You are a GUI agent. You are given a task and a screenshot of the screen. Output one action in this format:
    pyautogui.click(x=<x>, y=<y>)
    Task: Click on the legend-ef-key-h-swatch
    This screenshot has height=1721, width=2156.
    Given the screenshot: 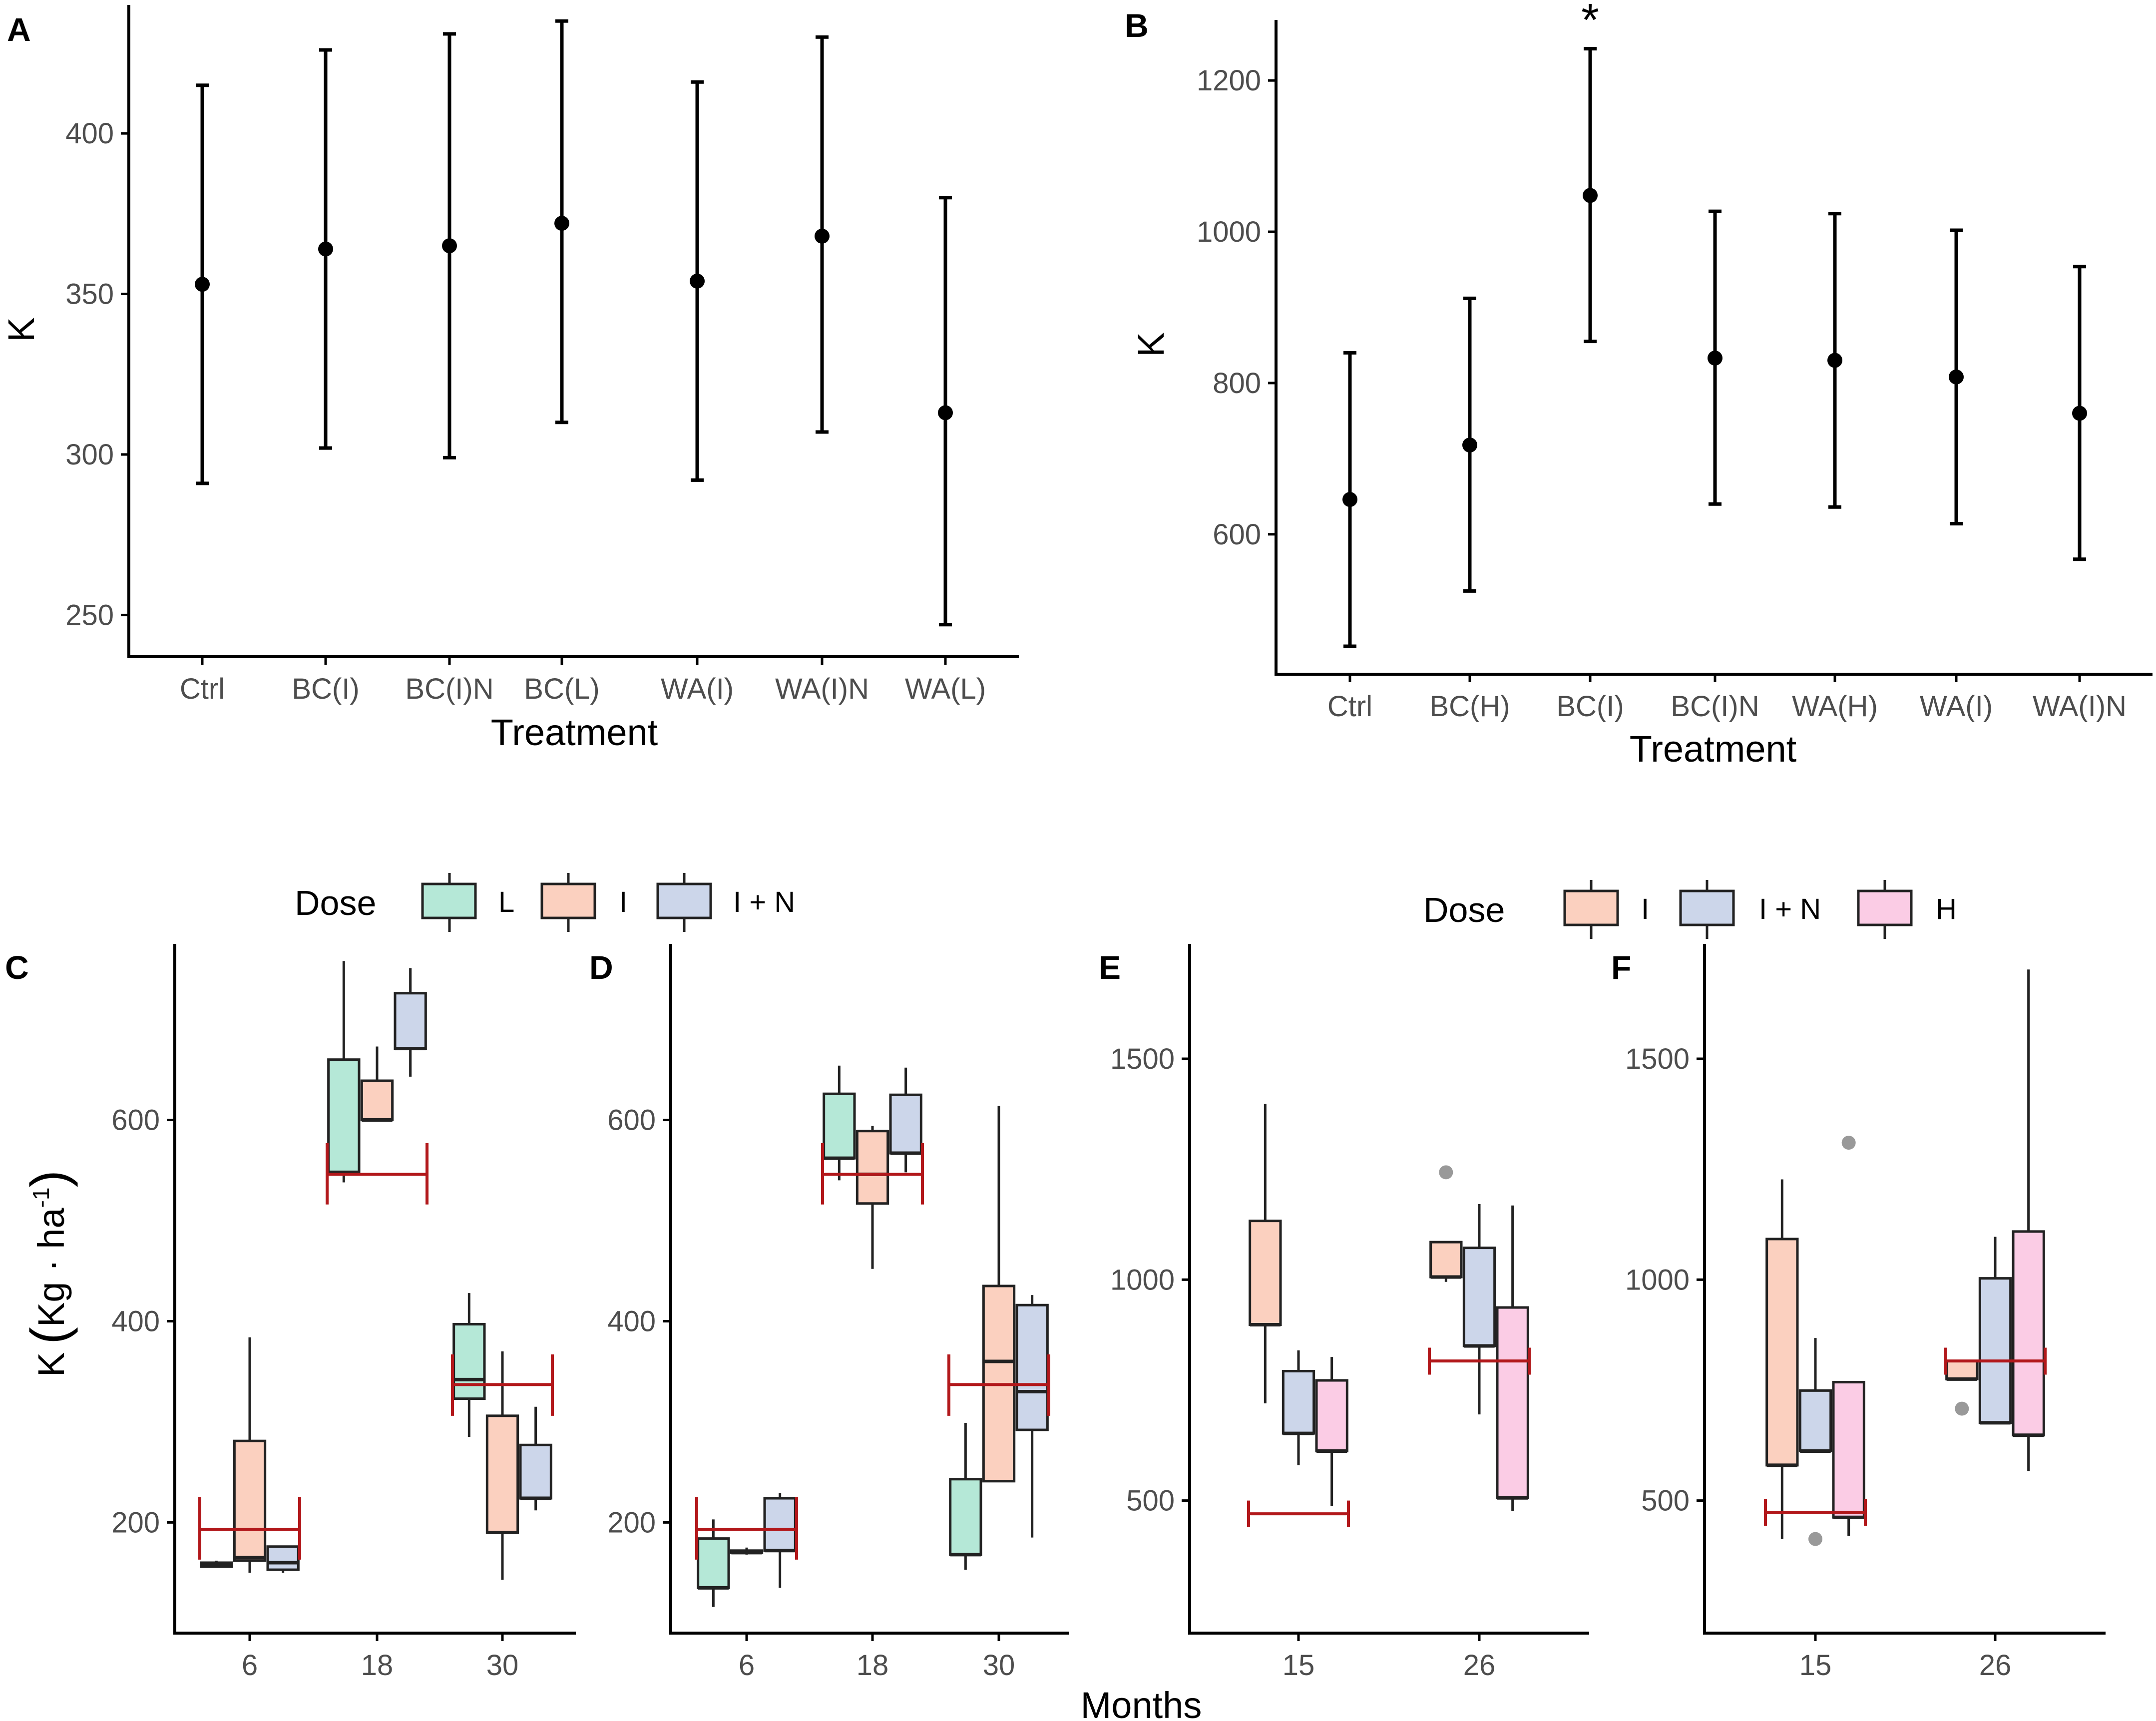 What is the action you would take?
    pyautogui.click(x=1885, y=907)
    